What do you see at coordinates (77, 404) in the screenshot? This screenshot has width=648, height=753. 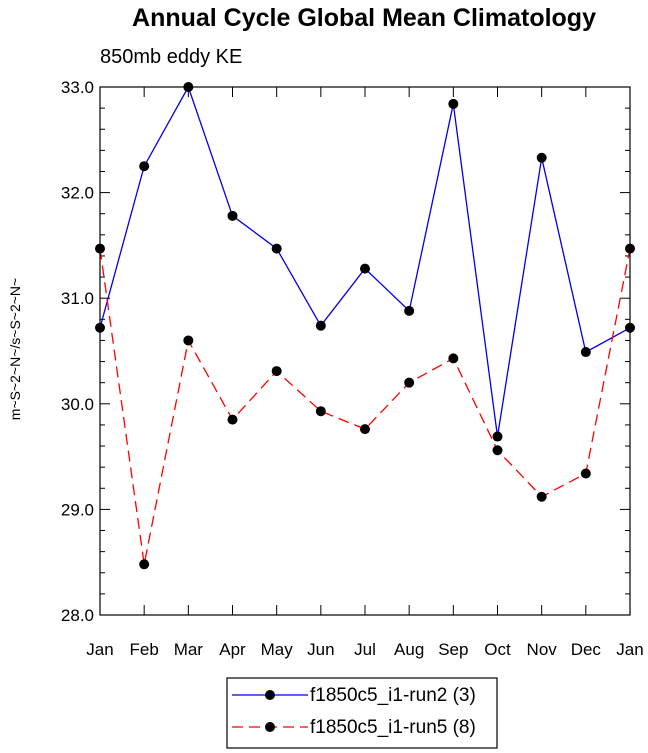 I see `y-tick-label: 30.0` at bounding box center [77, 404].